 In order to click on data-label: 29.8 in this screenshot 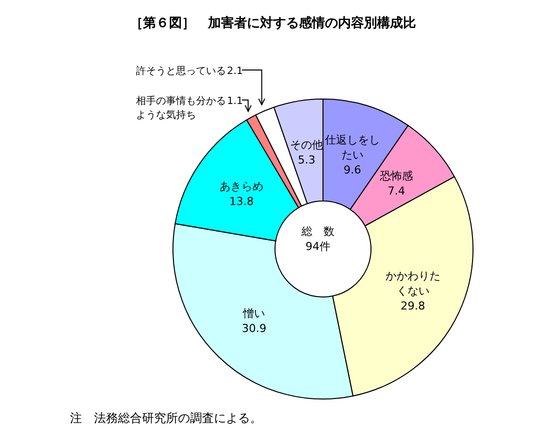, I will do `click(413, 306)`.